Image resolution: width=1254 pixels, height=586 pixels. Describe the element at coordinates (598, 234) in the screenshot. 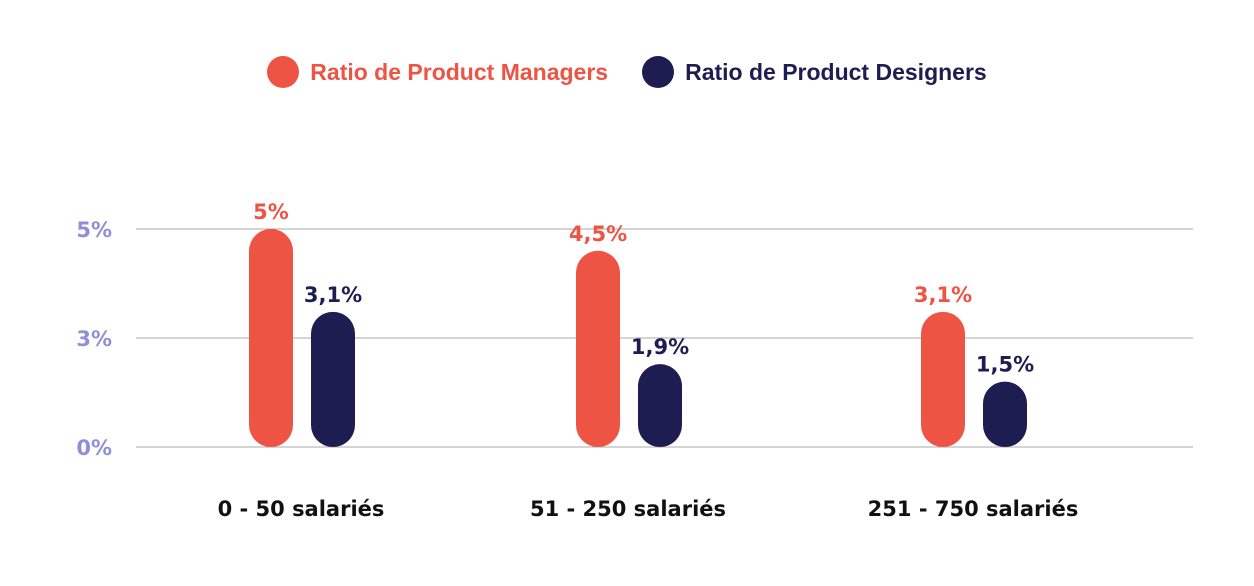

I see `data-label: 4,5%` at that location.